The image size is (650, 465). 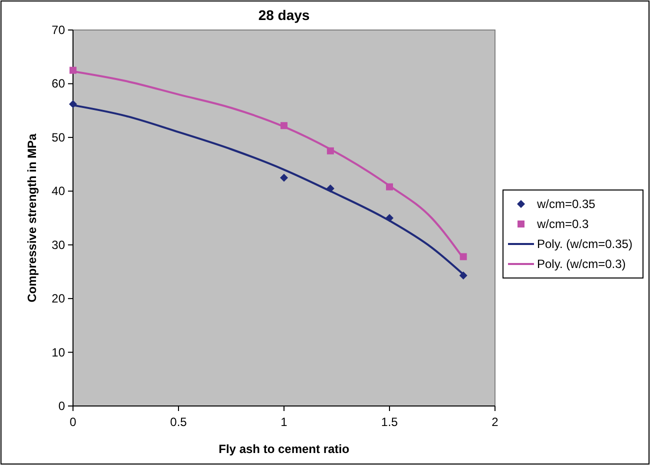 What do you see at coordinates (284, 422) in the screenshot?
I see `x-tick-label: 1` at bounding box center [284, 422].